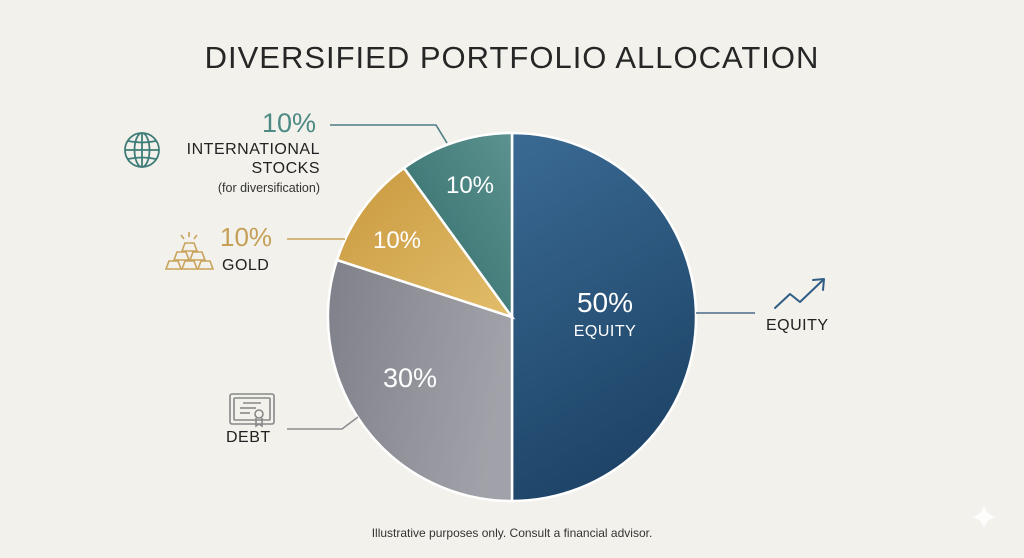 The image size is (1024, 558). What do you see at coordinates (512, 57) in the screenshot?
I see `chart-title: DIVERSIFIED PORTFOLIO ALLOCATION` at bounding box center [512, 57].